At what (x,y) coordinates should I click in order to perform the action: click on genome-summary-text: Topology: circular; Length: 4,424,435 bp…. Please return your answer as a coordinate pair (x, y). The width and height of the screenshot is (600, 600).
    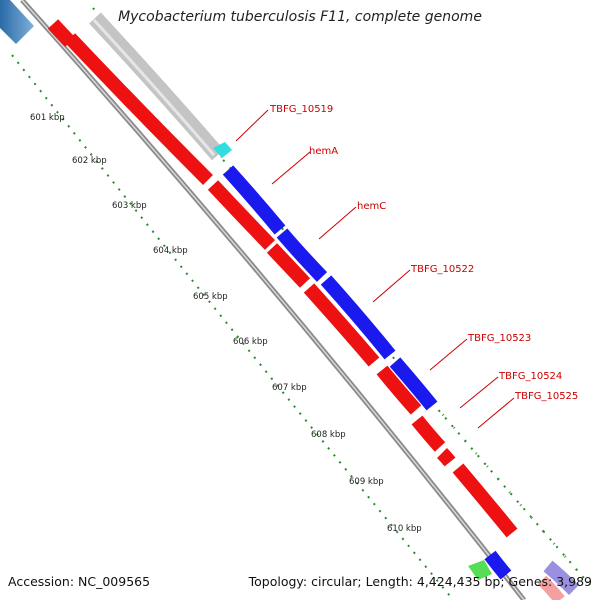
    Looking at the image, I should click on (420, 581).